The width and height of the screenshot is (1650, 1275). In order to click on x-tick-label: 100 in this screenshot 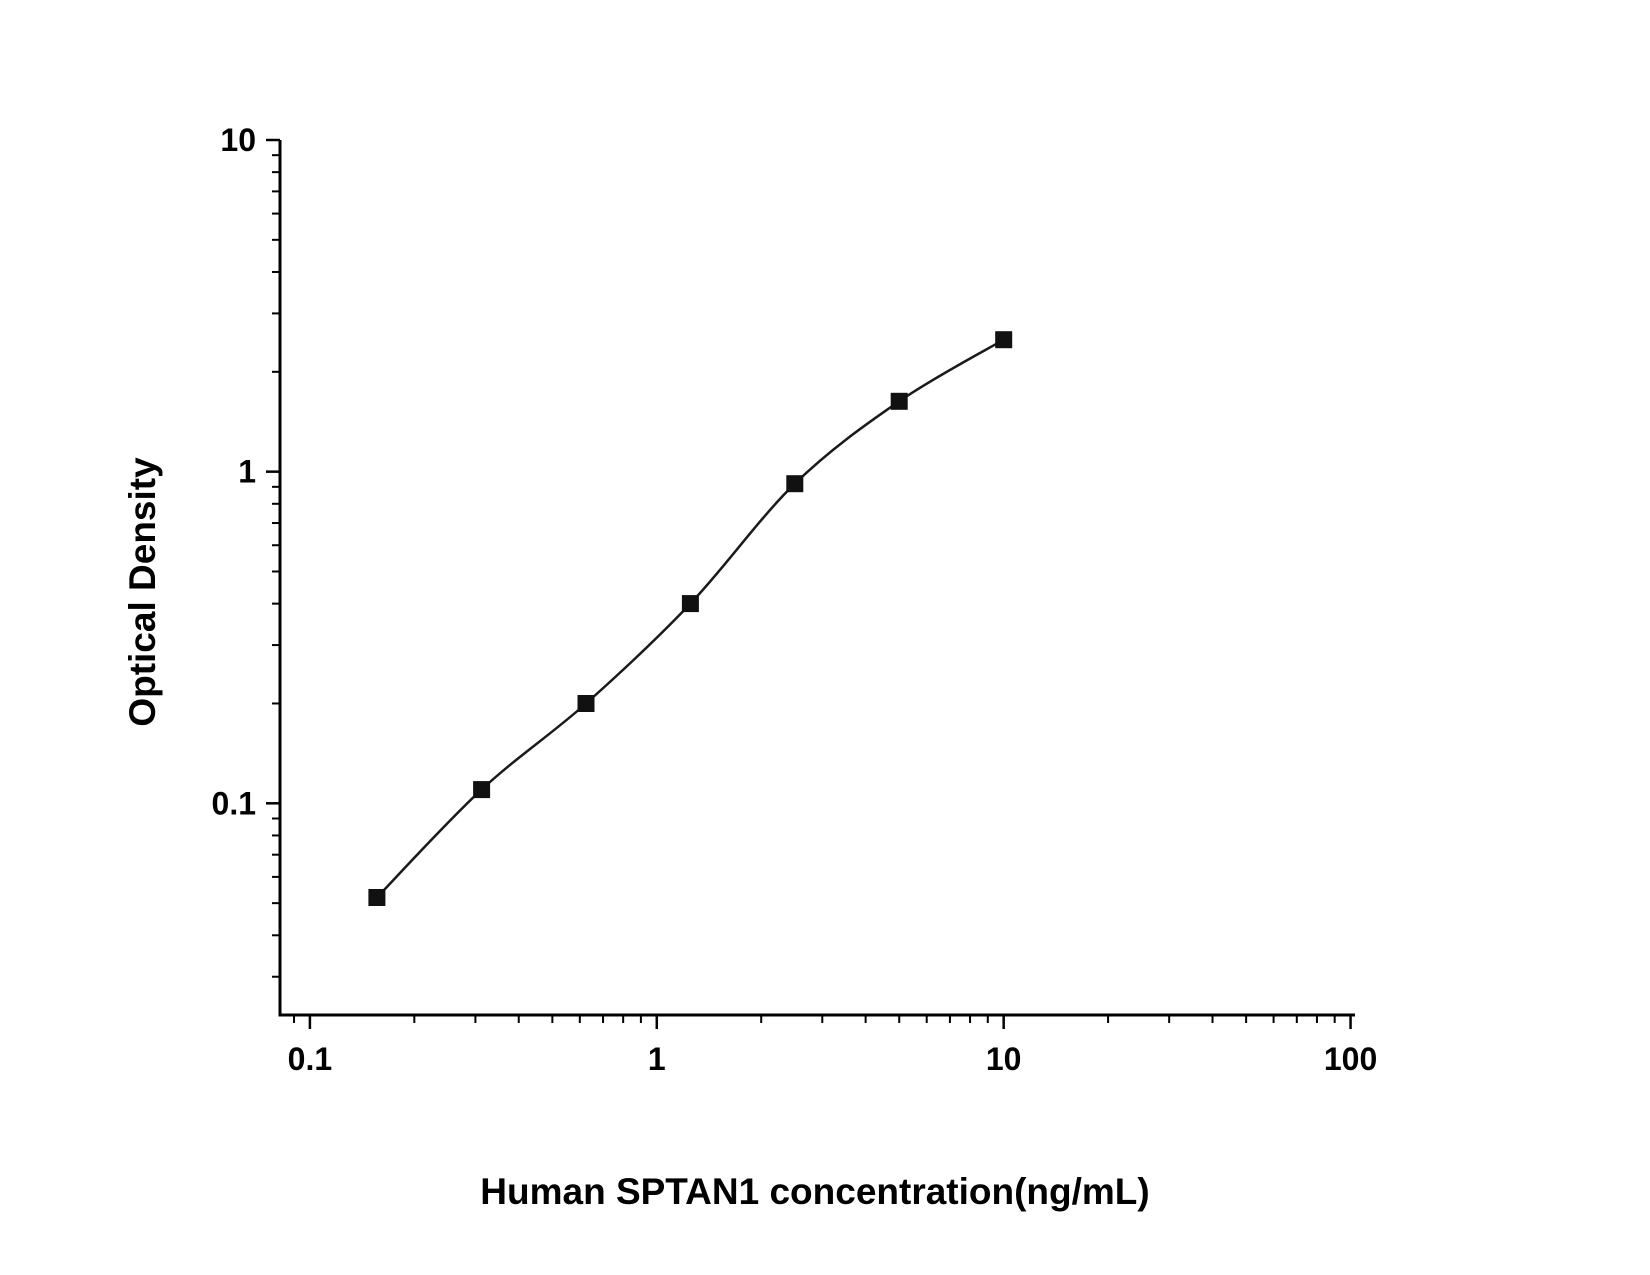, I will do `click(1350, 1059)`.